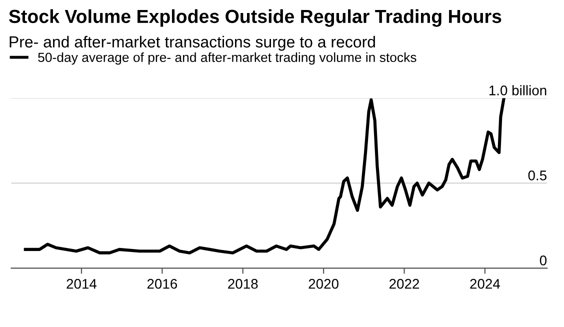  What do you see at coordinates (517, 90) in the screenshot?
I see `y-tick-label: 1.0 billion` at bounding box center [517, 90].